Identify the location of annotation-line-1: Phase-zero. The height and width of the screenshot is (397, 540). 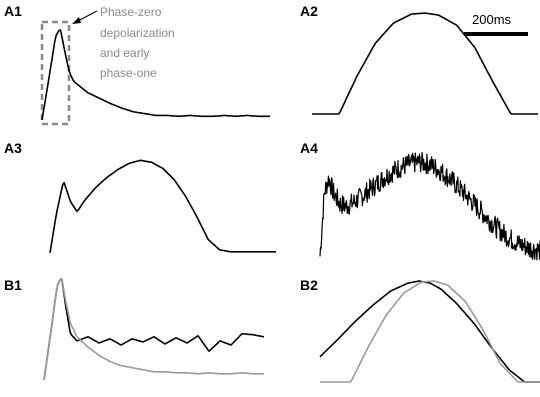
(131, 12).